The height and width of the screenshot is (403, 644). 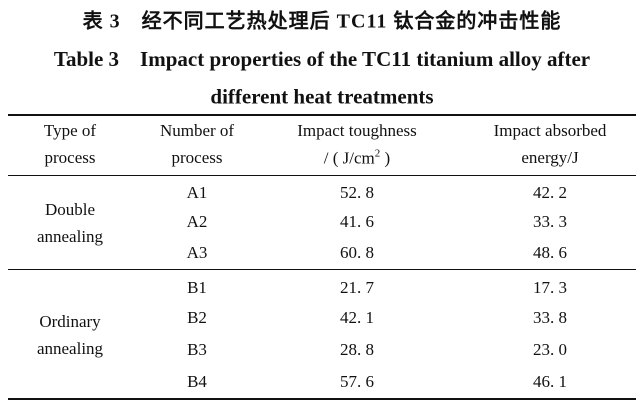 What do you see at coordinates (357, 221) in the screenshot?
I see `value-cell: 41. 6` at bounding box center [357, 221].